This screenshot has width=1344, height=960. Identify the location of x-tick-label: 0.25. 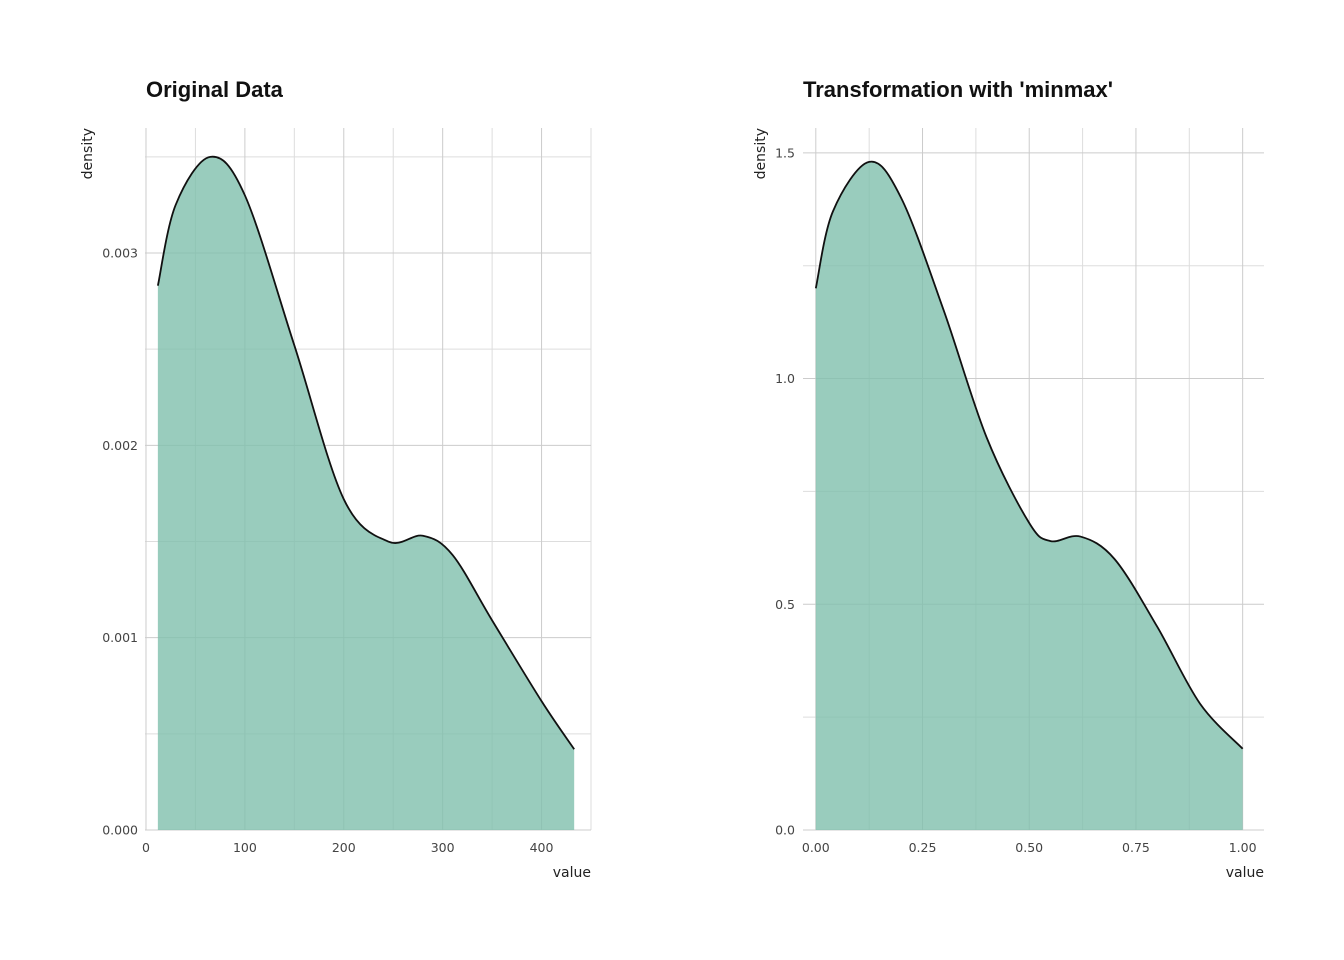
(923, 847).